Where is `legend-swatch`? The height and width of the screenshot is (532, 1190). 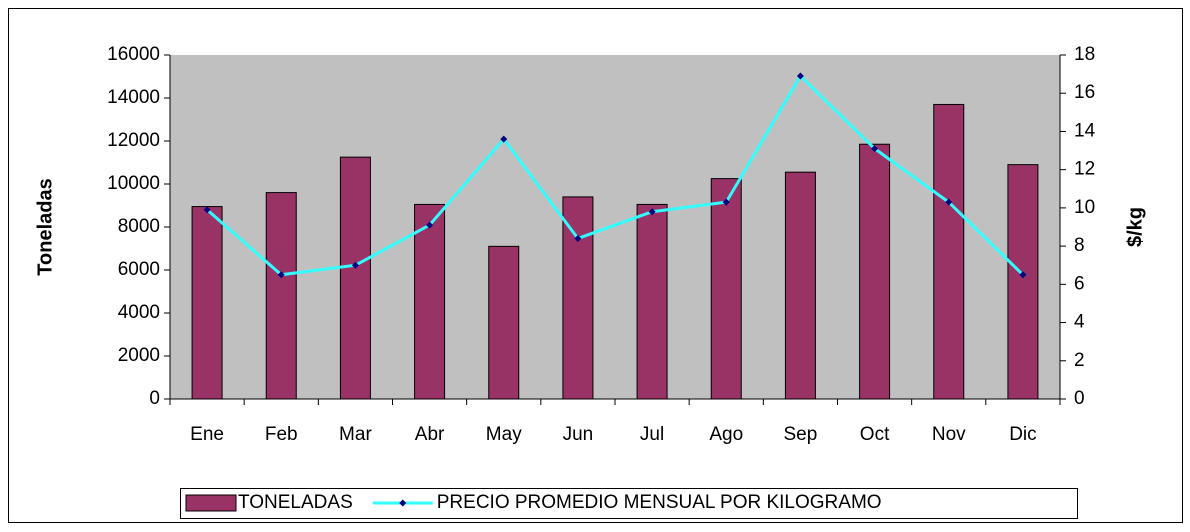
legend-swatch is located at coordinates (211, 503).